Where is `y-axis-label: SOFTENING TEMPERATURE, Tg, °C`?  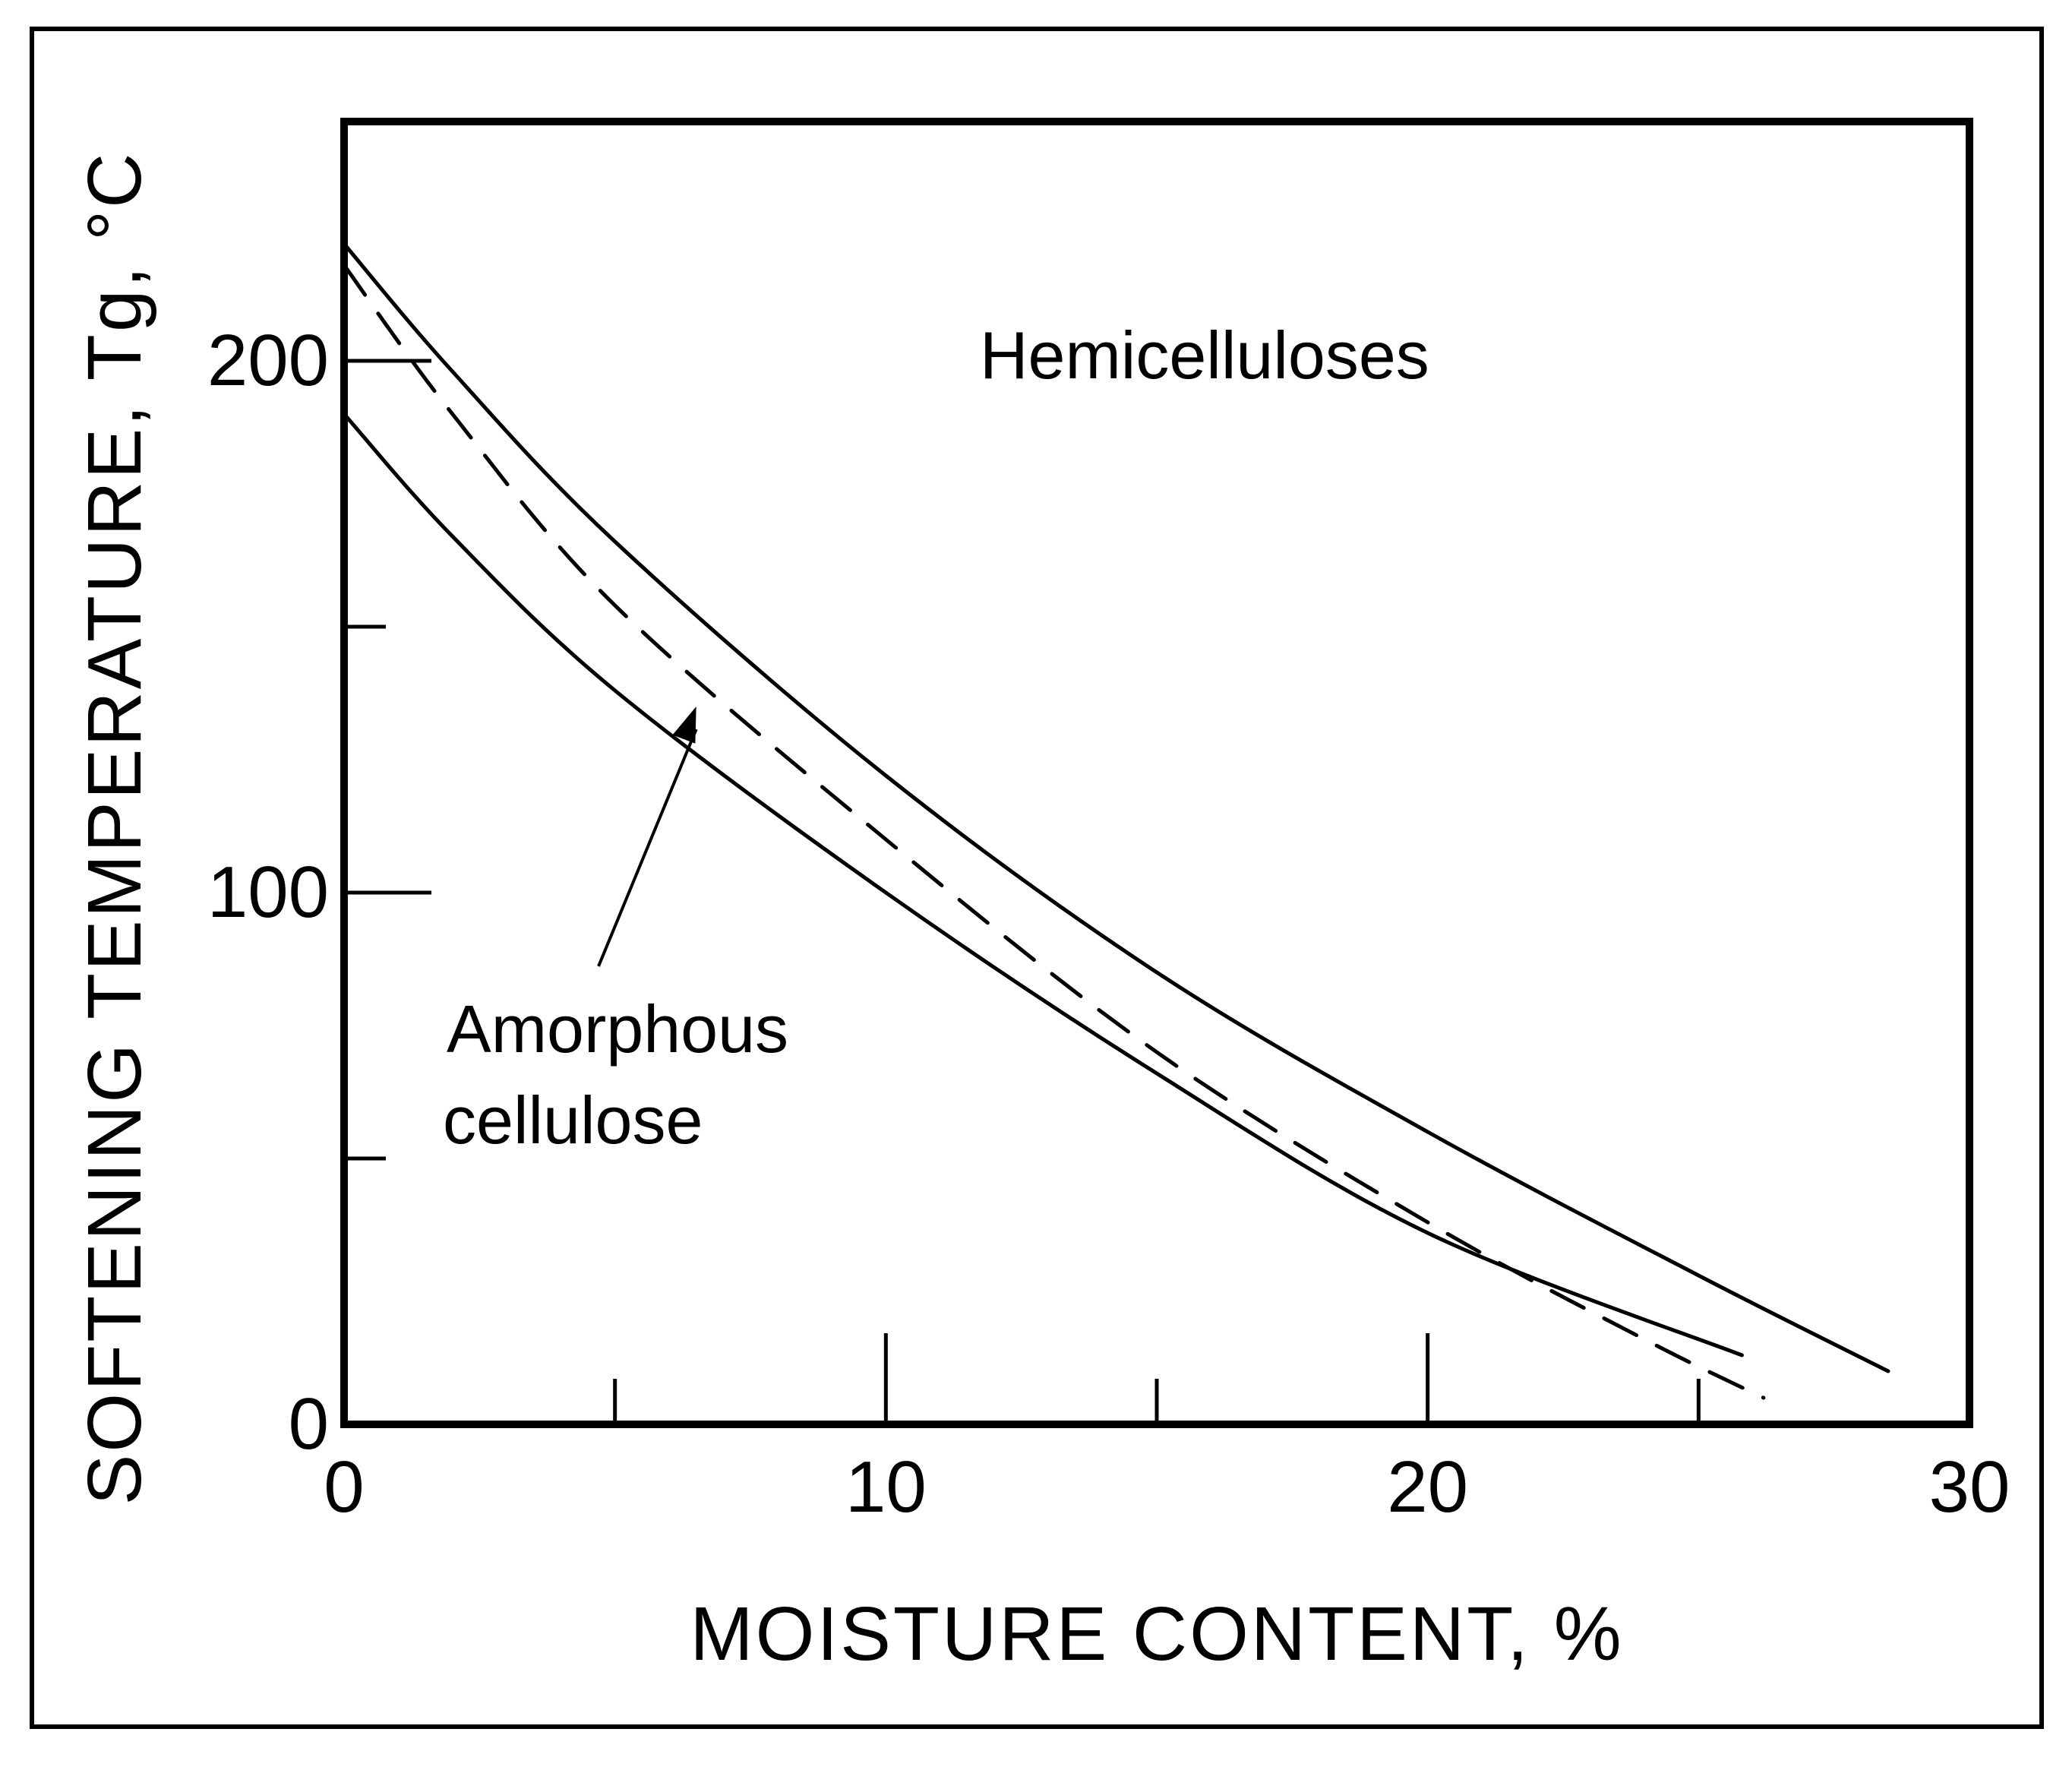 y-axis-label: SOFTENING TEMPERATURE, Tg, °C is located at coordinates (115, 829).